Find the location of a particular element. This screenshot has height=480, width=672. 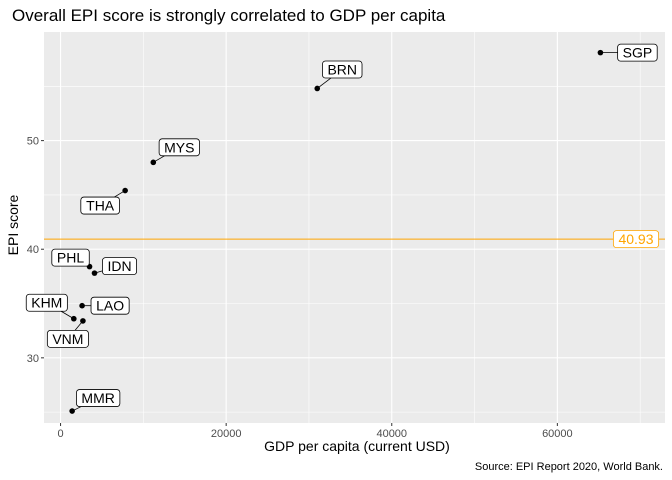

point-label-box-idn is located at coordinates (119, 266).